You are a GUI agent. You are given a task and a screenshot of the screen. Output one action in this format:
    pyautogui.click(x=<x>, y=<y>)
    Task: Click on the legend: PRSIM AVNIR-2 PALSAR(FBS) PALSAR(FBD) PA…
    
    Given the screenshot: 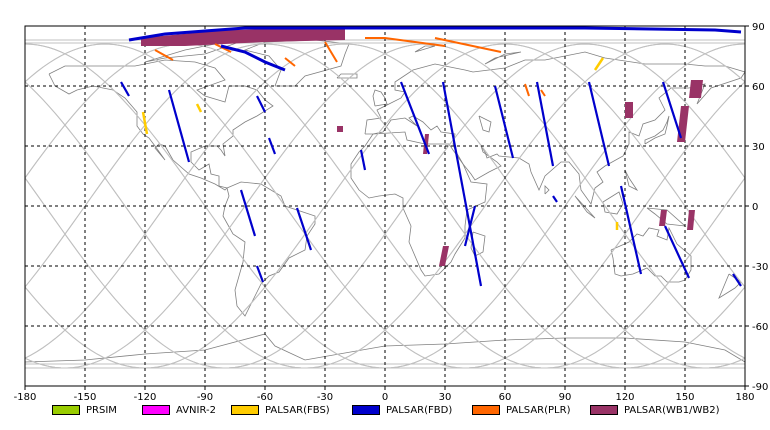 What is the action you would take?
    pyautogui.click(x=385, y=413)
    